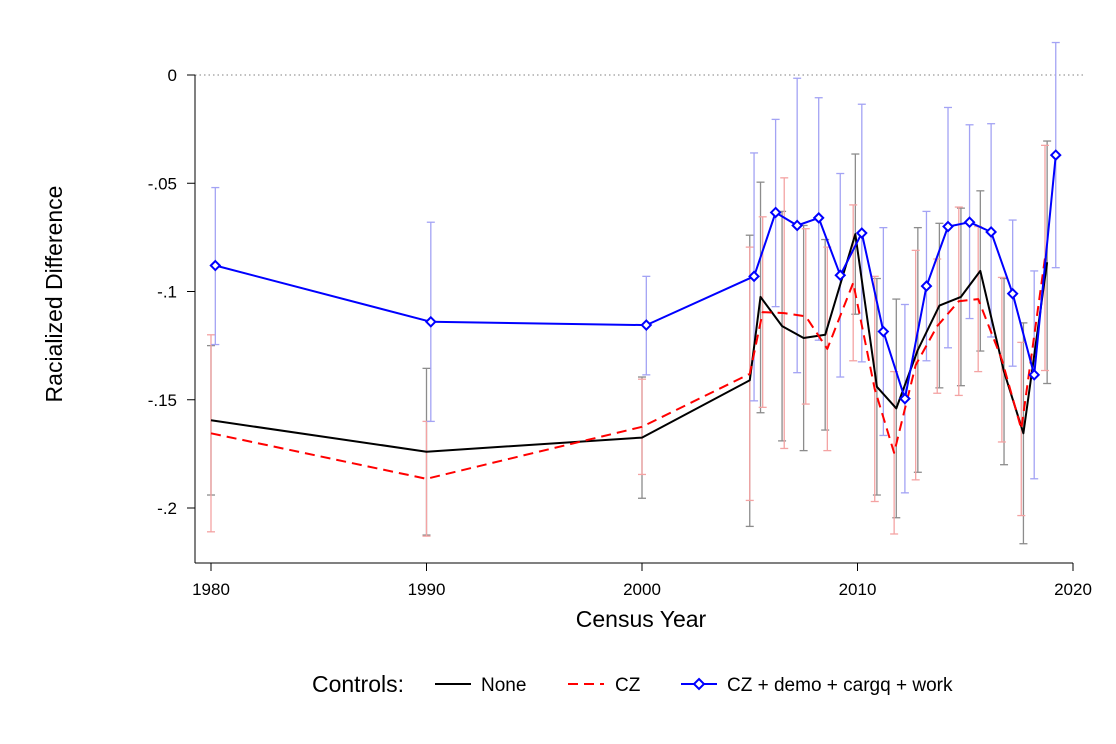 The width and height of the screenshot is (1116, 744). Describe the element at coordinates (358, 684) in the screenshot. I see `legend-title: Controls:` at that location.